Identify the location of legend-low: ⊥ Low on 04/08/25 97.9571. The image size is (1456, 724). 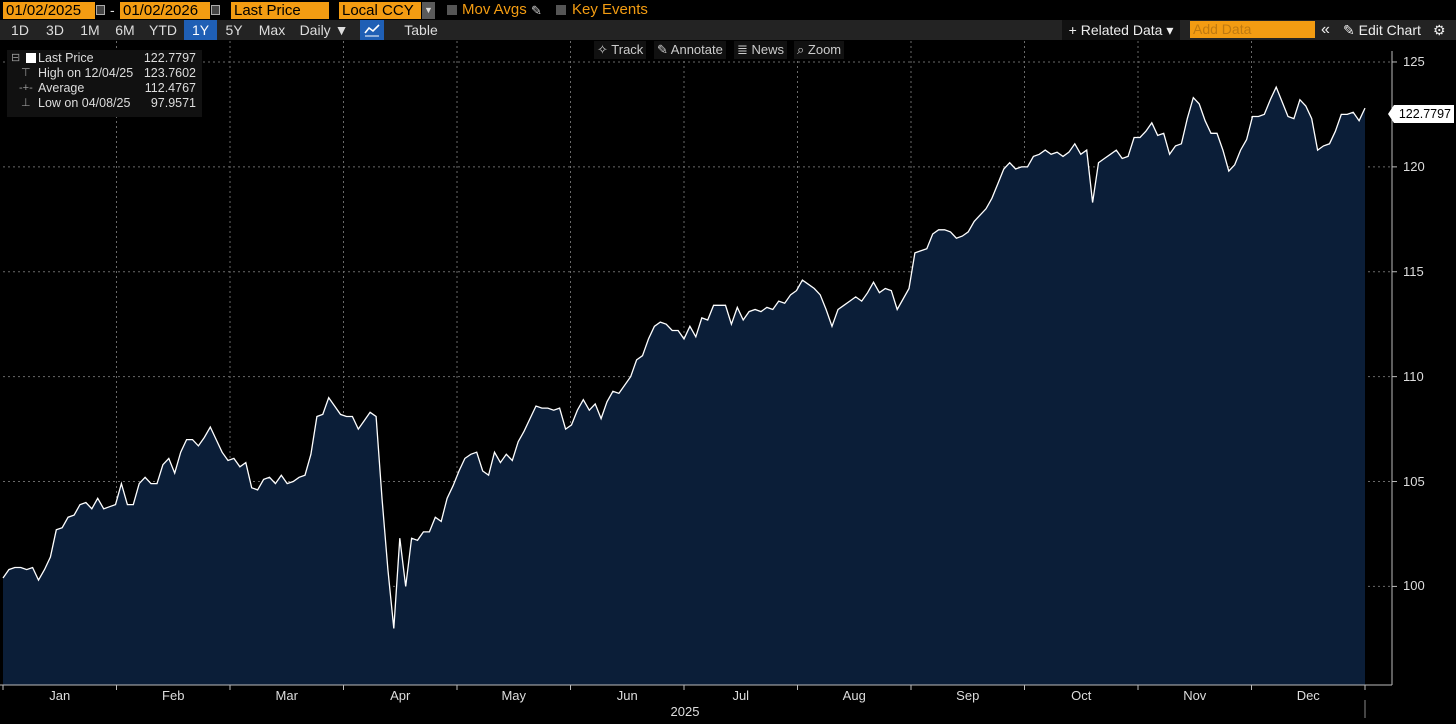
(104, 103).